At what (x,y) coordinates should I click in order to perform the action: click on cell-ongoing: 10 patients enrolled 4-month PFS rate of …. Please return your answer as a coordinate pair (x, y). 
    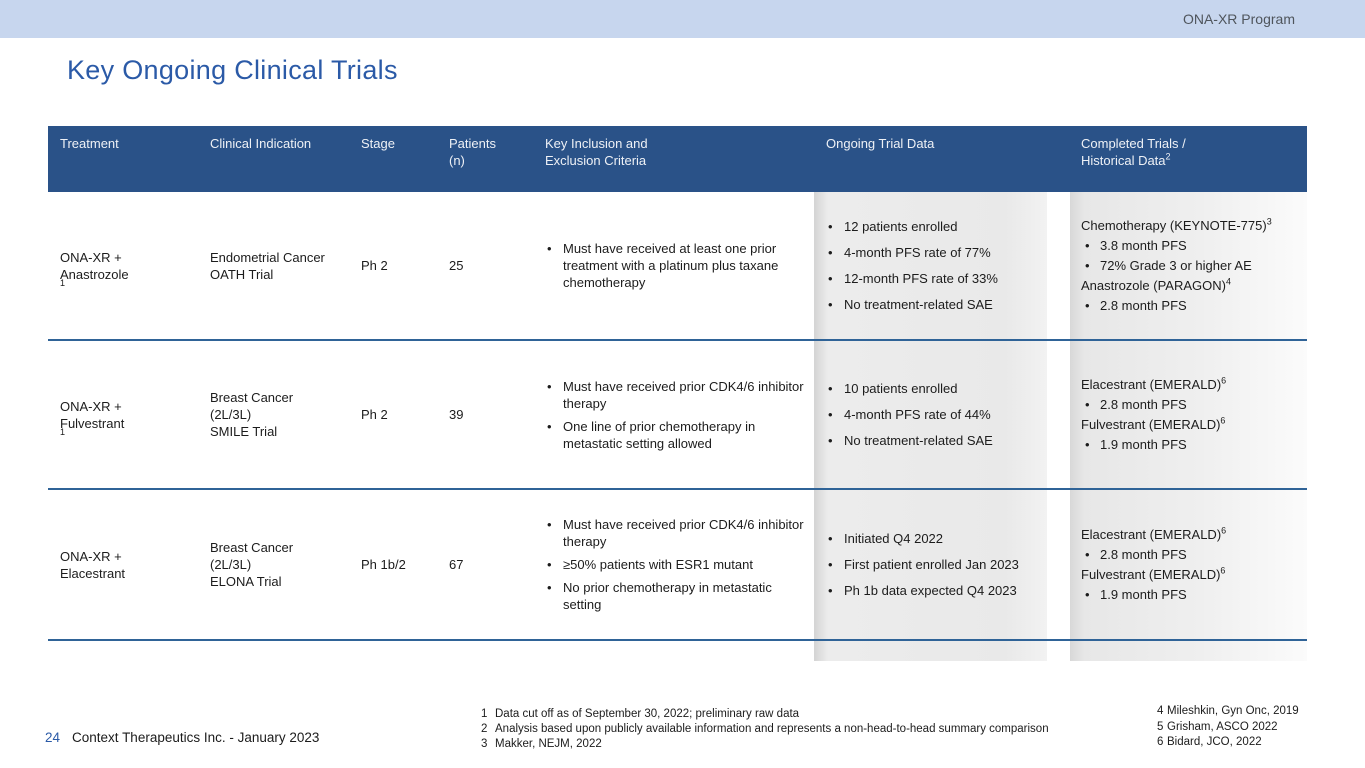
    Looking at the image, I should click on (942, 414).